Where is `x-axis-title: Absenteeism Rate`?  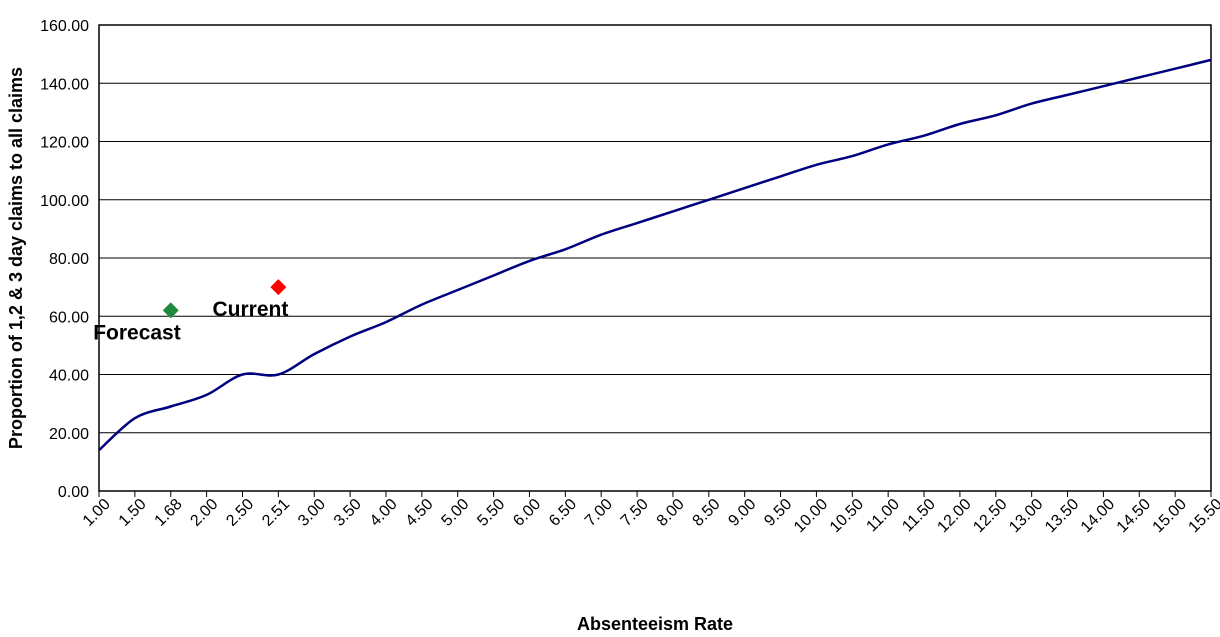
x-axis-title: Absenteeism Rate is located at coordinates (655, 624).